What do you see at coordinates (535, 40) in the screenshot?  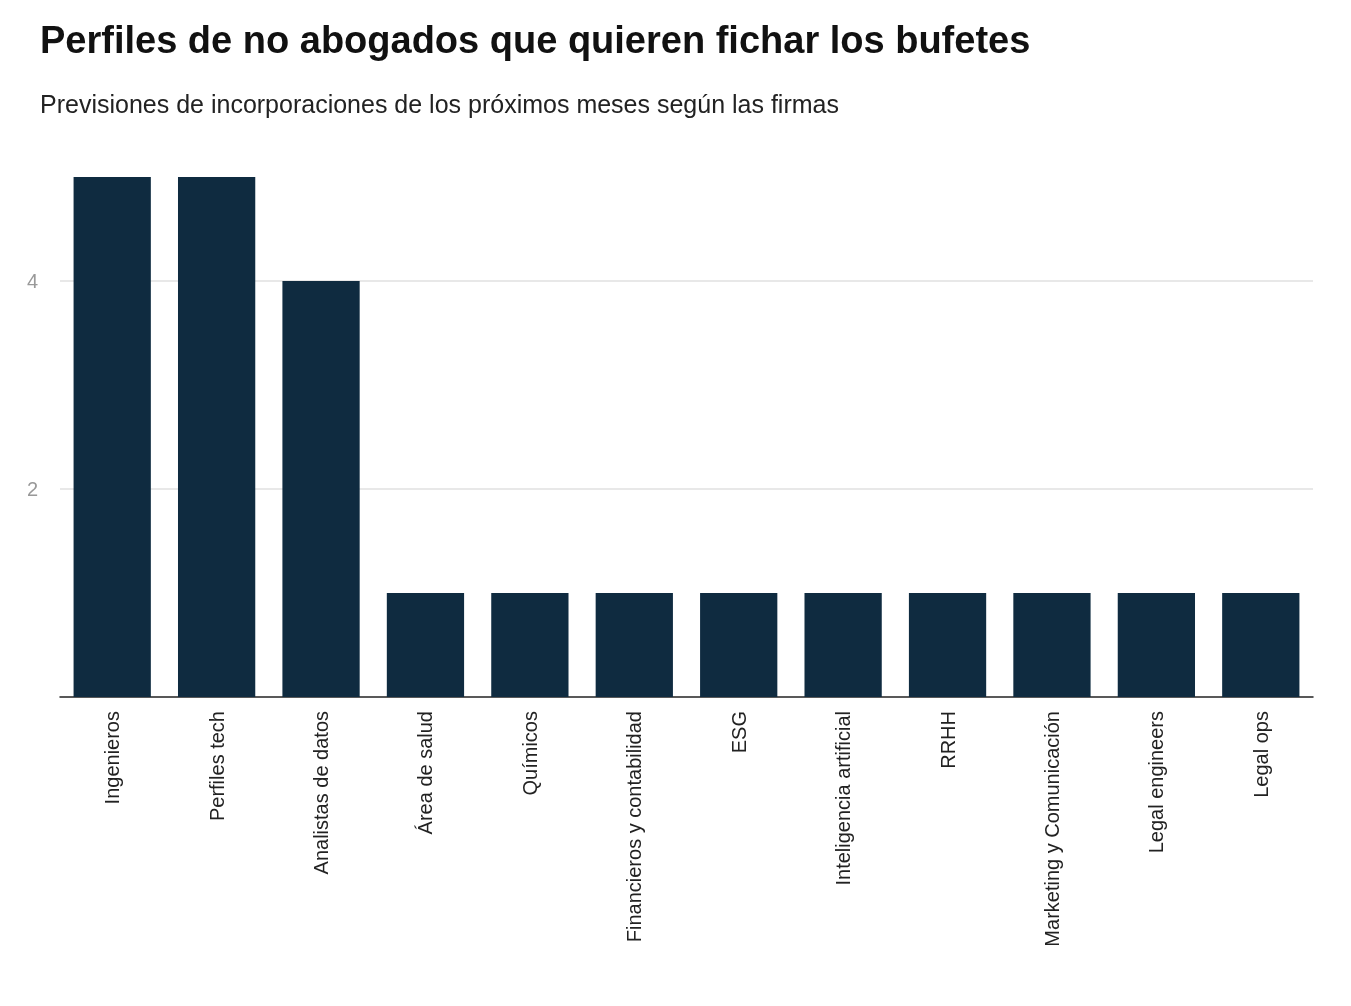 I see `chart-title: Perfiles de no abogados que quieren fichar los bufetes` at bounding box center [535, 40].